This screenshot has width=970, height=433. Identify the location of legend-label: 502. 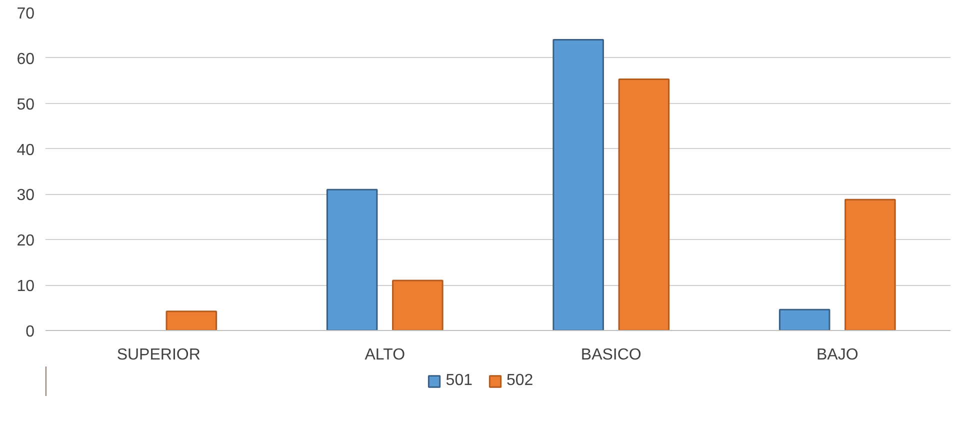
(520, 381).